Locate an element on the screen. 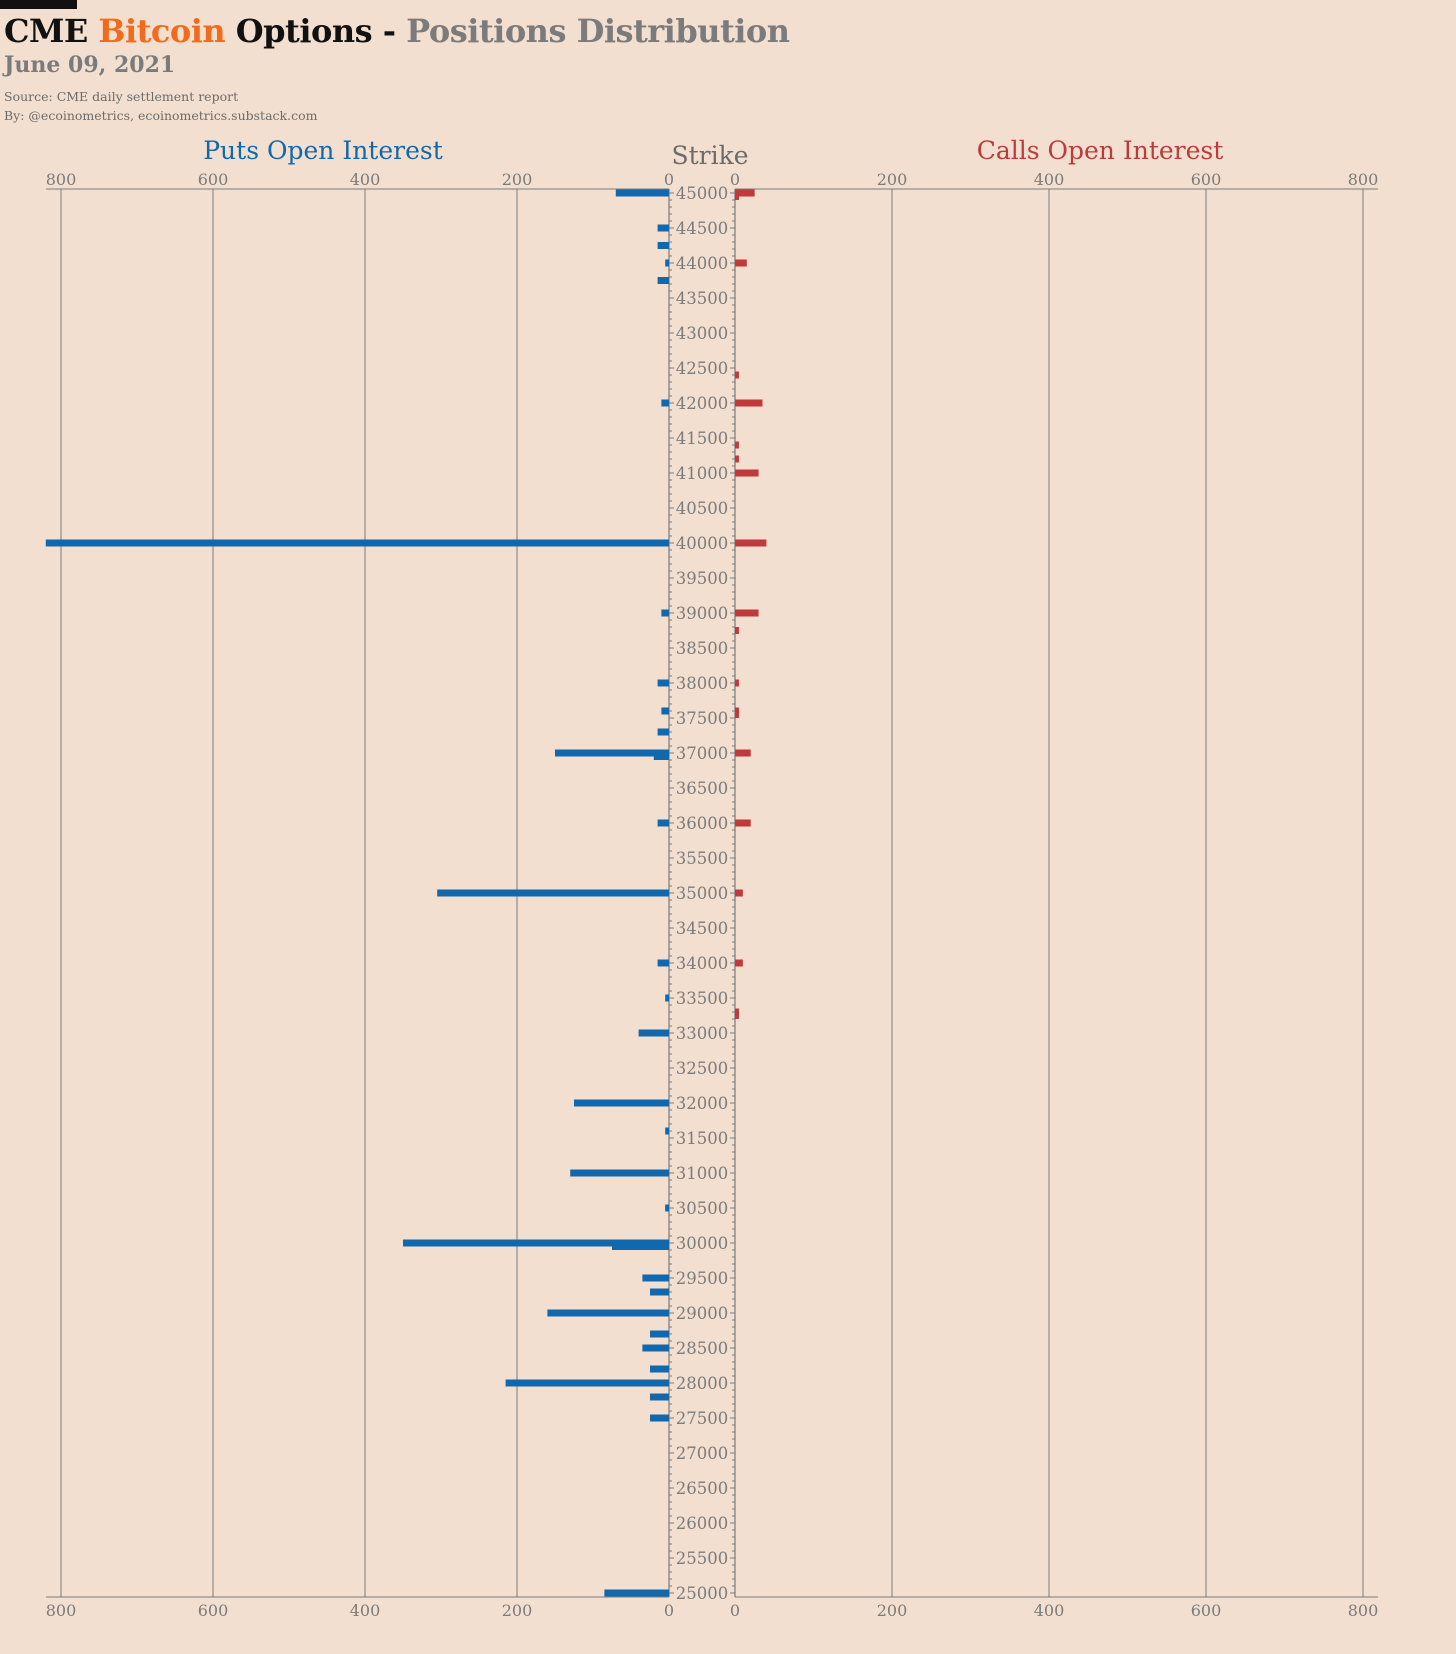 This screenshot has width=1456, height=1654. calls-x-tick-label-top: 200 is located at coordinates (892, 179).